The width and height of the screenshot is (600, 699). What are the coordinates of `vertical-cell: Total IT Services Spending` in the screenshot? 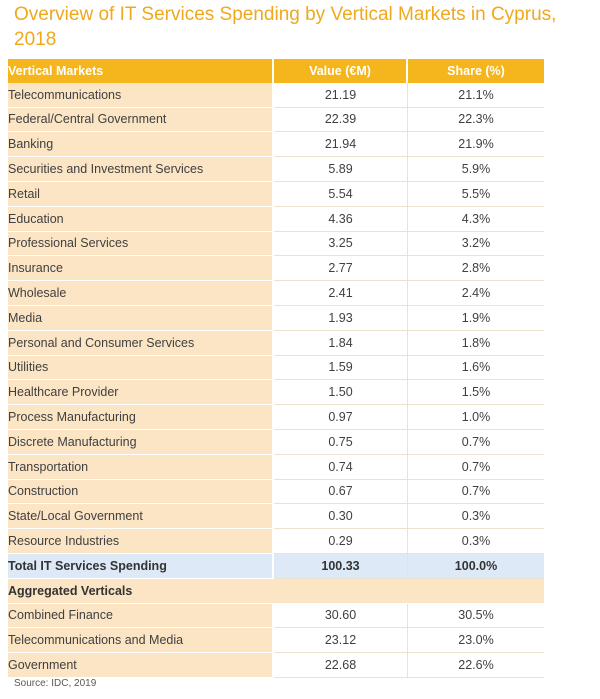 It's located at (141, 566).